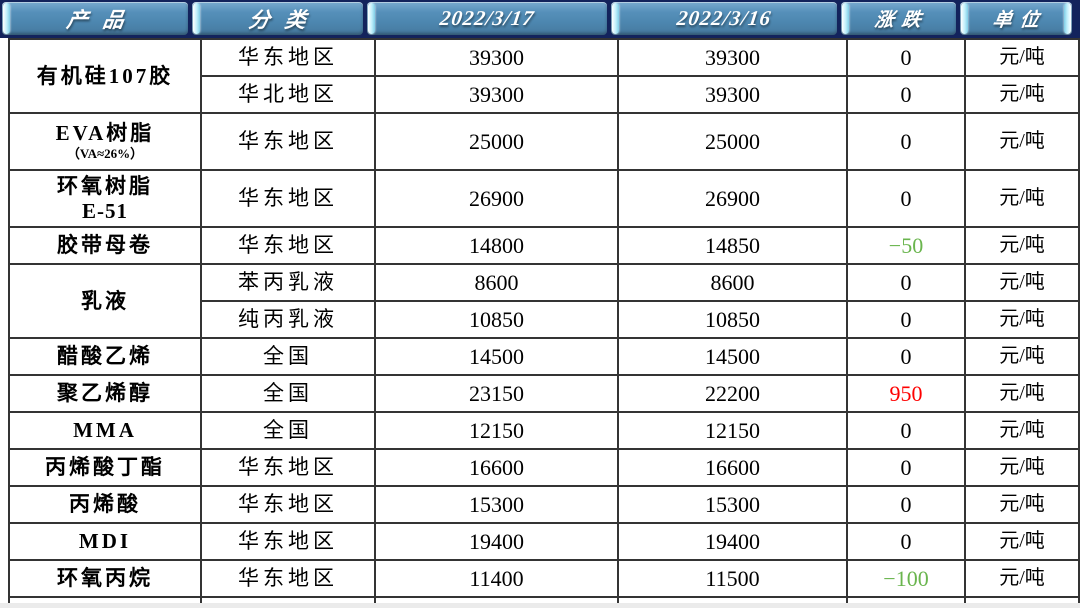 This screenshot has width=1080, height=608. I want to click on price-0316-cell: 12150, so click(732, 430).